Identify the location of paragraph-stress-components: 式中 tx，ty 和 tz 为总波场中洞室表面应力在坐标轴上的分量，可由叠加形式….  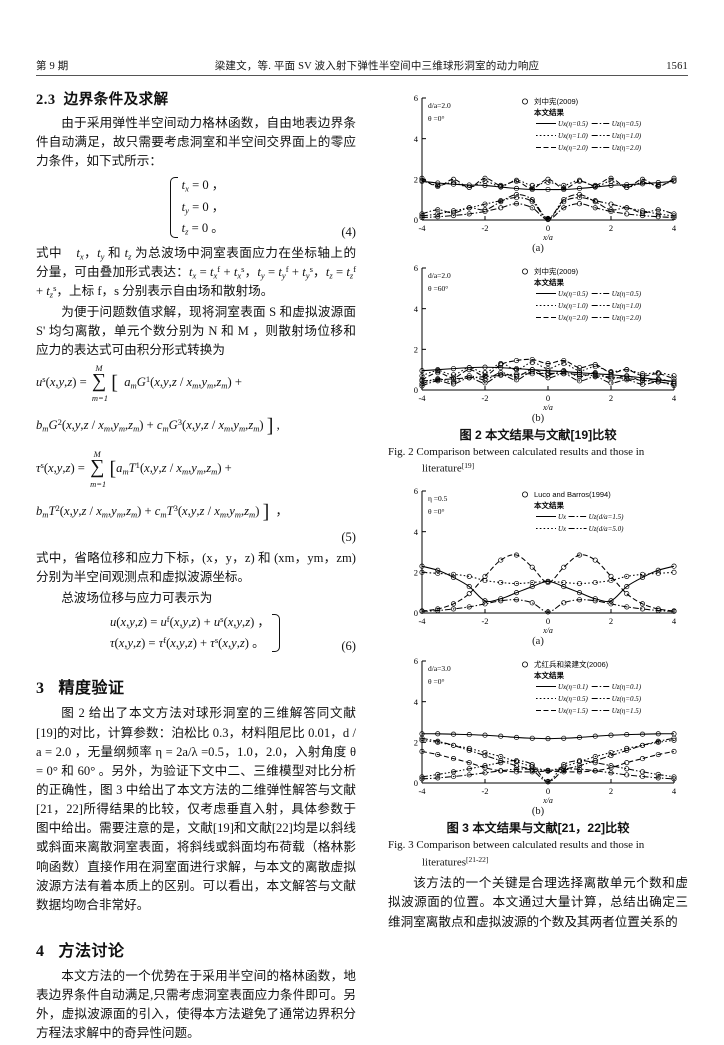
(196, 272).